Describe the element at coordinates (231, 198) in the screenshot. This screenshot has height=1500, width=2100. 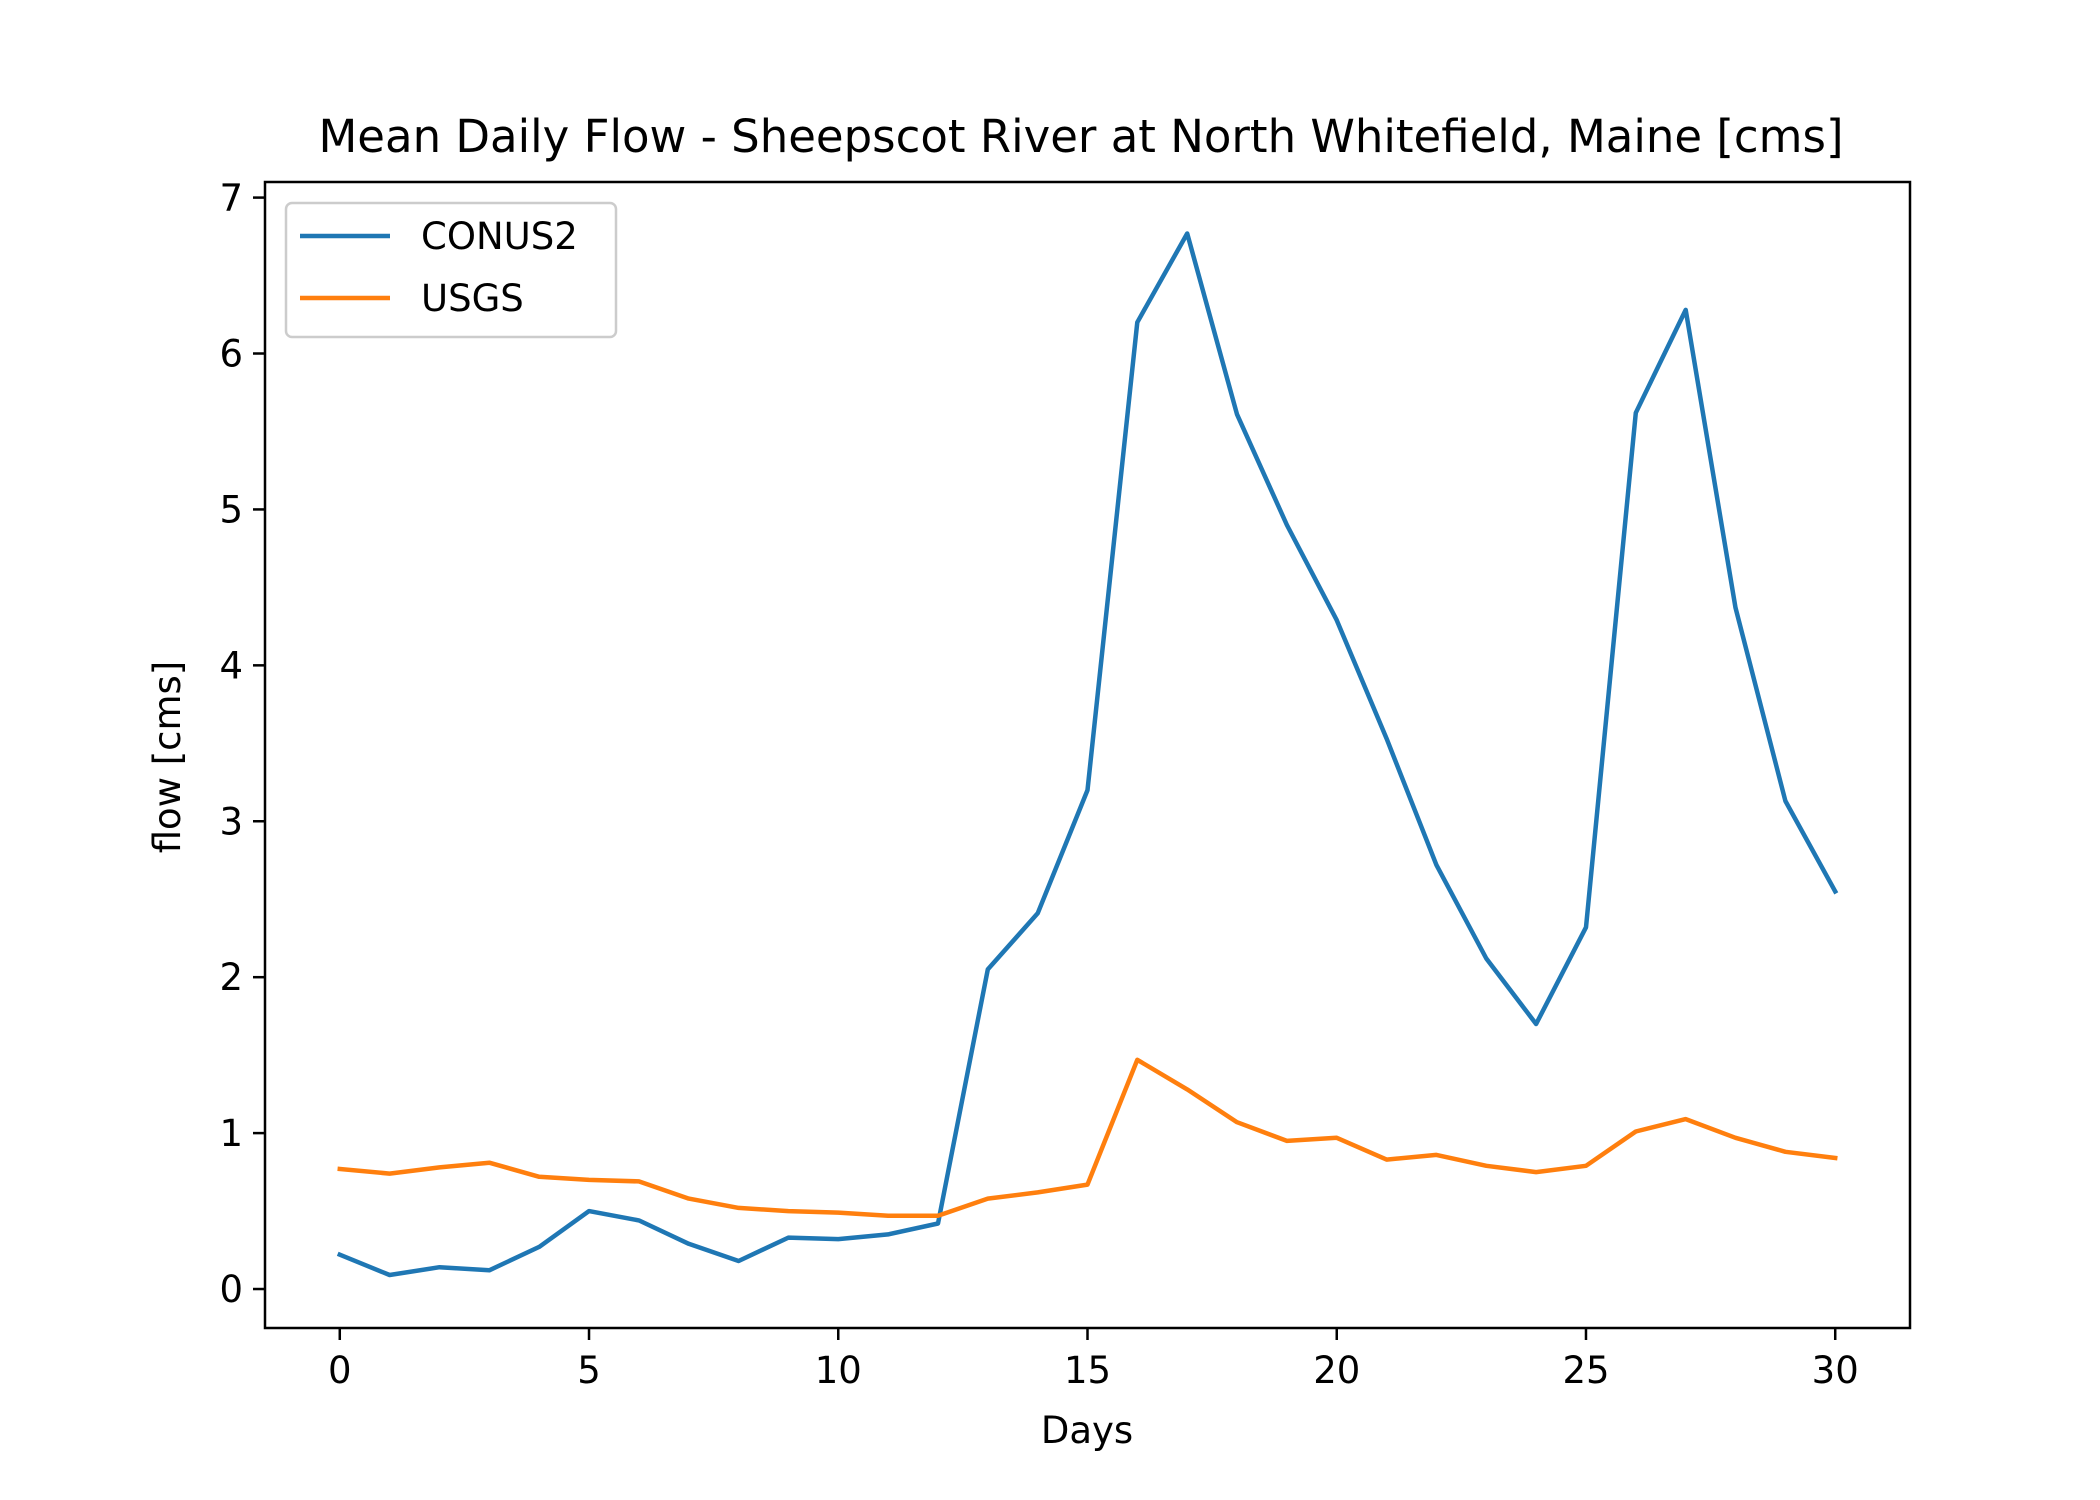
I see `y-tick-label: 7` at that location.